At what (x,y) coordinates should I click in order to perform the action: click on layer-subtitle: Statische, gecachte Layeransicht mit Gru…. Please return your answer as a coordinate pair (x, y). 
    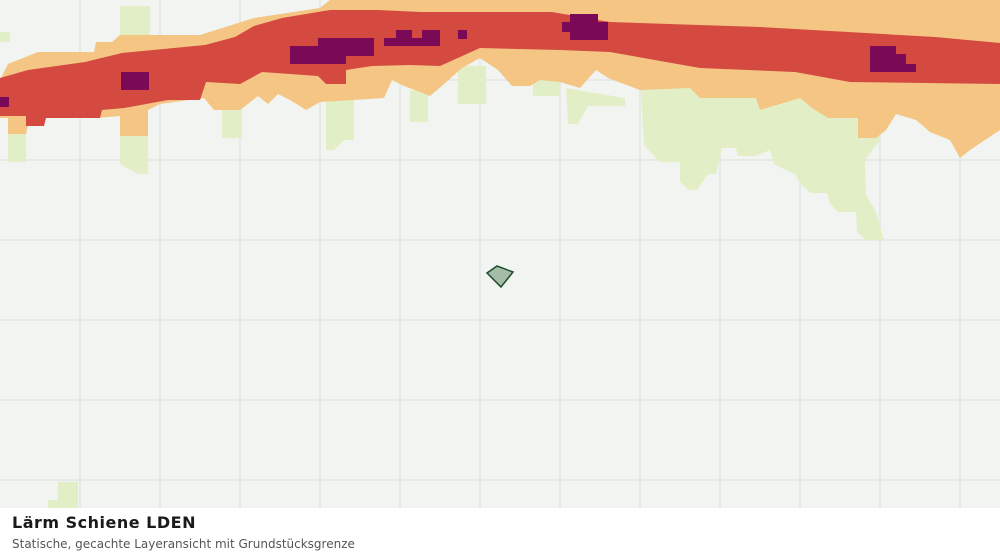
    Looking at the image, I should click on (183, 544).